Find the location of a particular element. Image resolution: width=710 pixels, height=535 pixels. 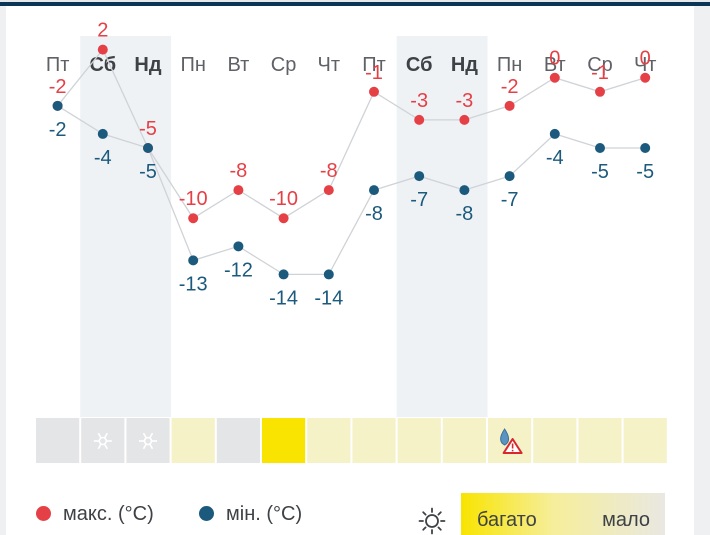

legend-max: макс. (°C) is located at coordinates (95, 519).